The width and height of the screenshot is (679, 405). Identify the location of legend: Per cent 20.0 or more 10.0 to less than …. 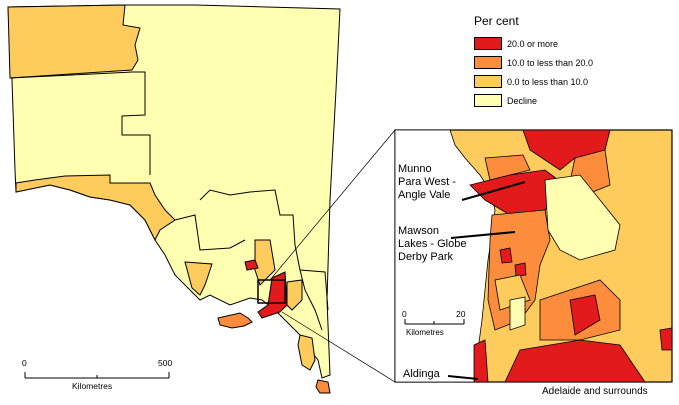
(533, 62).